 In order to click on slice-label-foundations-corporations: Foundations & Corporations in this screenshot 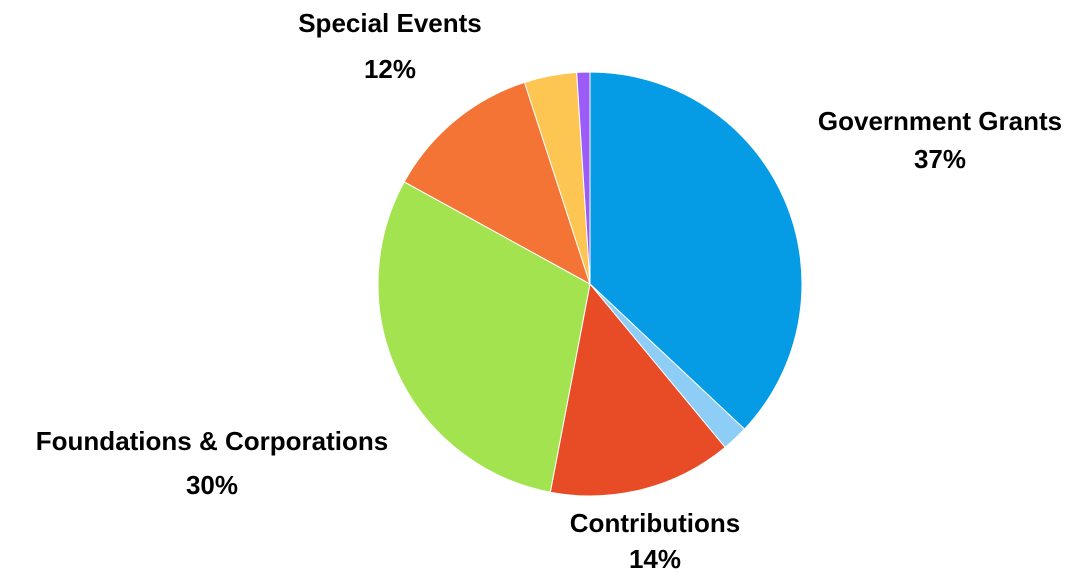, I will do `click(212, 441)`.